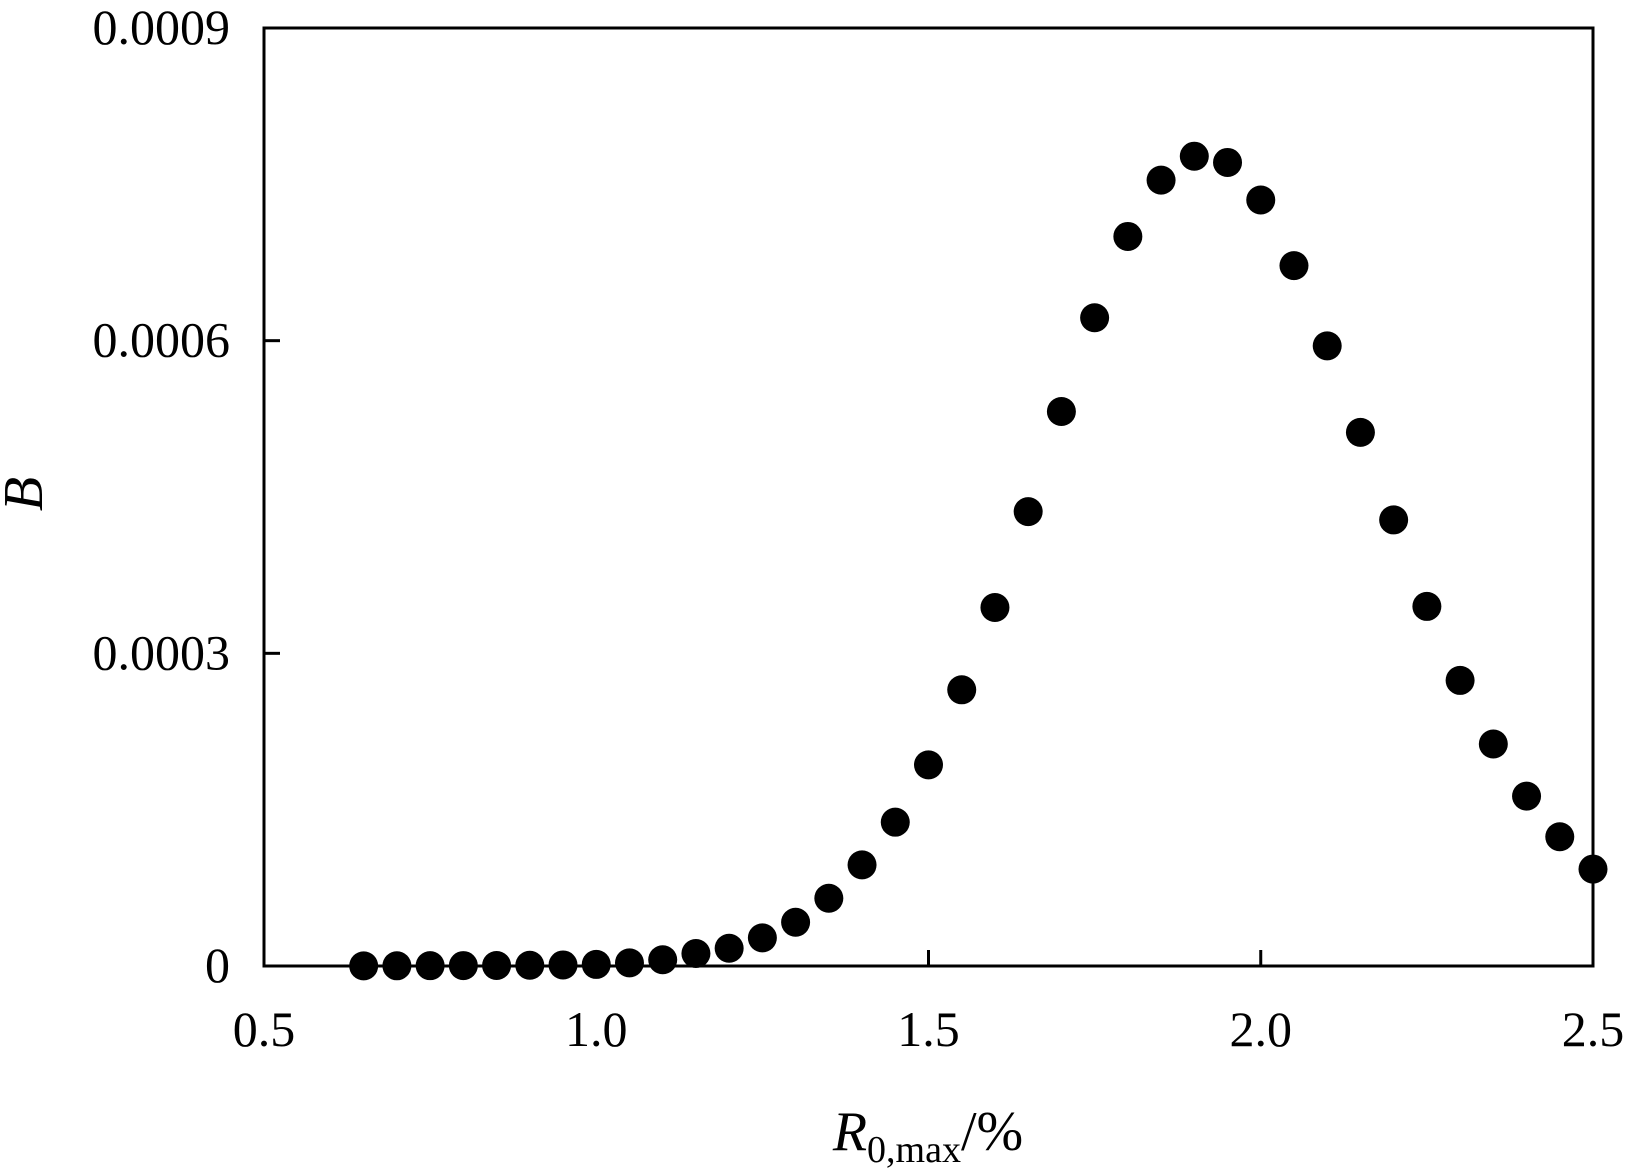 The height and width of the screenshot is (1169, 1629). I want to click on y-tick-label: 0, so click(217, 965).